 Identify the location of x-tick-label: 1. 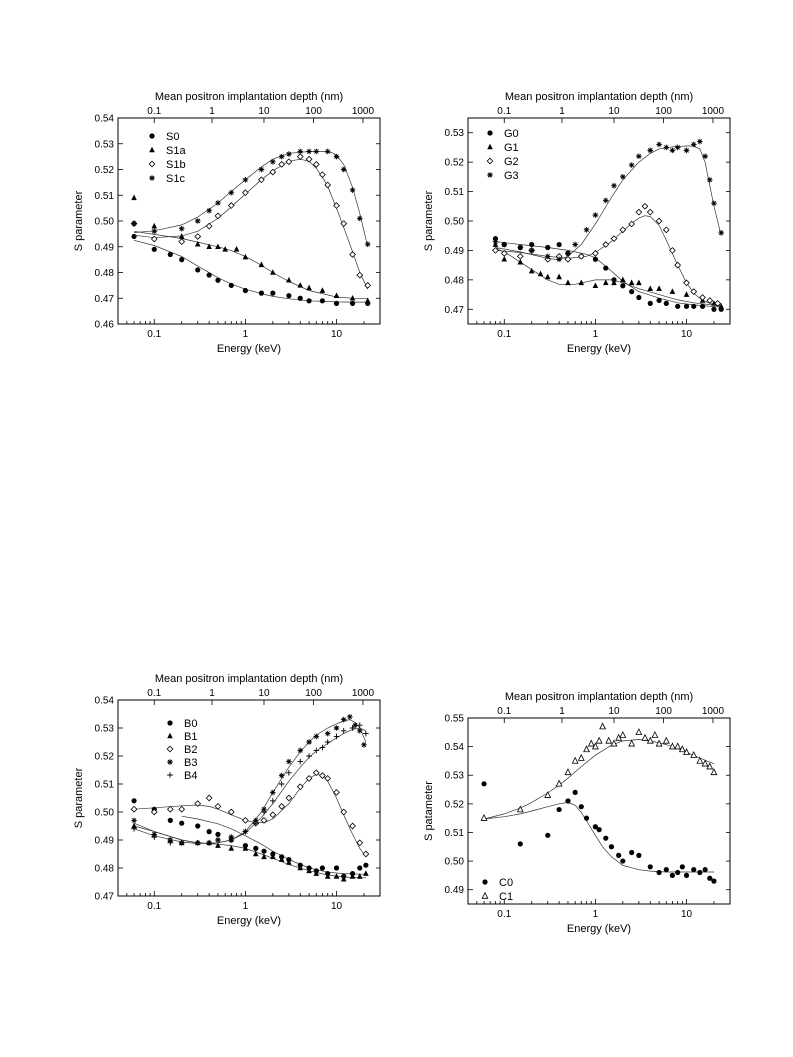
(596, 334).